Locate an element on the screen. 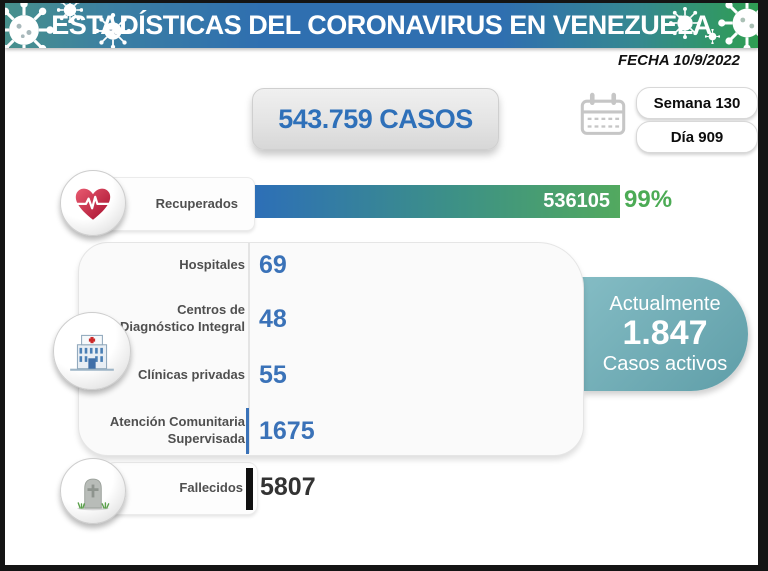  facility-row-atencion: Atención Comunitaria Supervisada 1675 is located at coordinates (210, 431).